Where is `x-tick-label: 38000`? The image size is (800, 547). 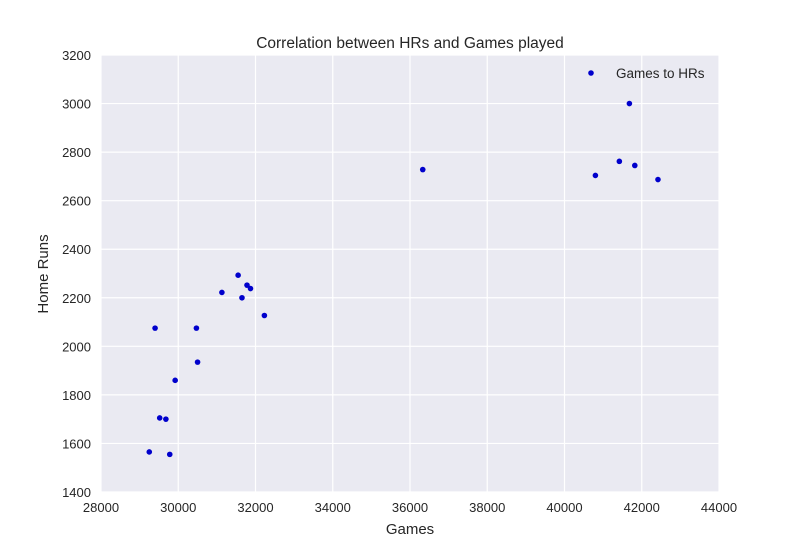 x-tick-label: 38000 is located at coordinates (487, 507).